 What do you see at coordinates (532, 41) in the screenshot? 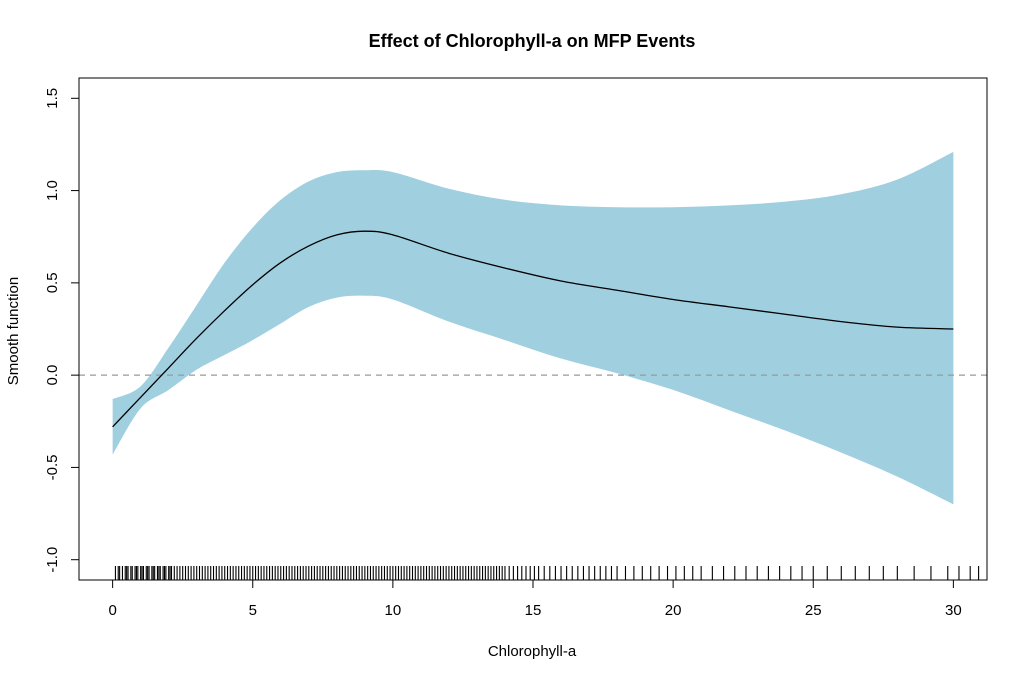
I see `chart-title: Effect of Chlorophyll-a on MFP Events` at bounding box center [532, 41].